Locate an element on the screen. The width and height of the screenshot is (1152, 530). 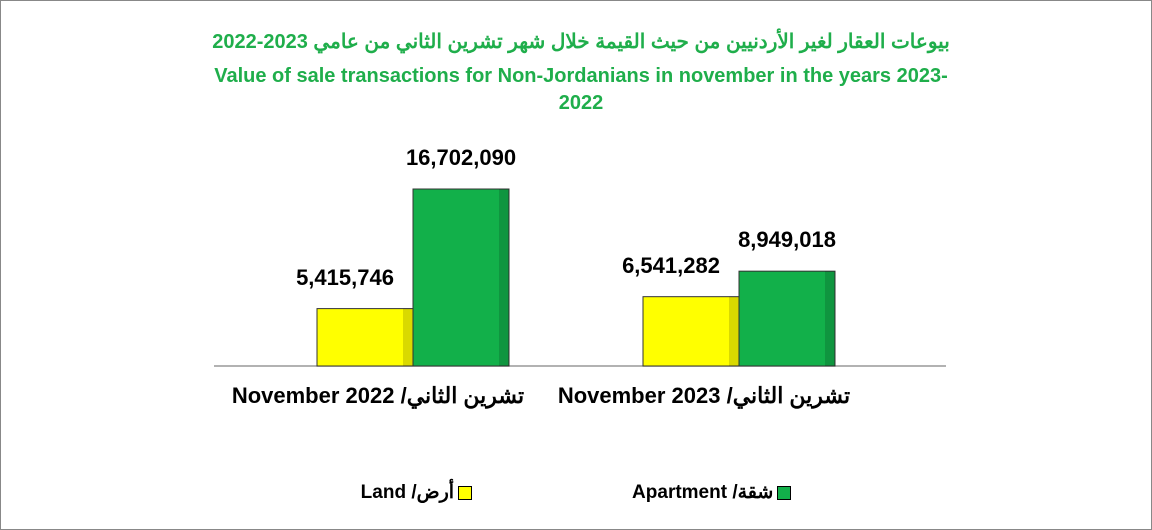
x-tick-label: تشرين الثاني/ November 2022 is located at coordinates (378, 395).